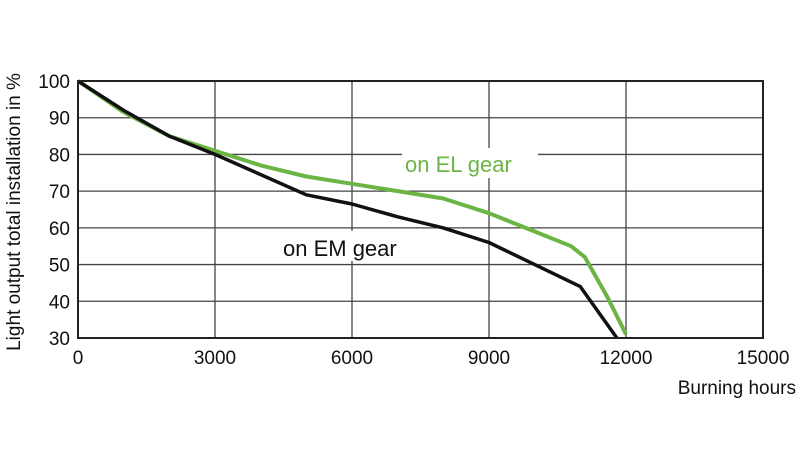  Describe the element at coordinates (352, 358) in the screenshot. I see `x-tick-label: 6000` at that location.